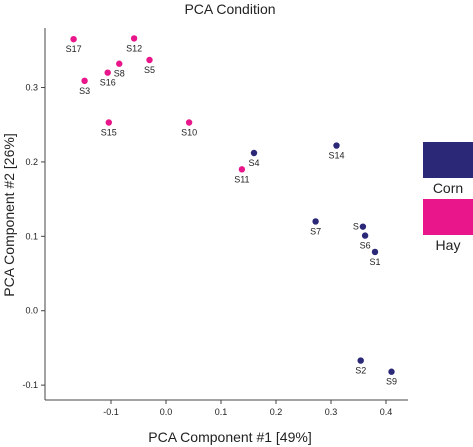 This screenshot has height=447, width=473. Describe the element at coordinates (315, 221) in the screenshot. I see `data-point-s7` at that location.